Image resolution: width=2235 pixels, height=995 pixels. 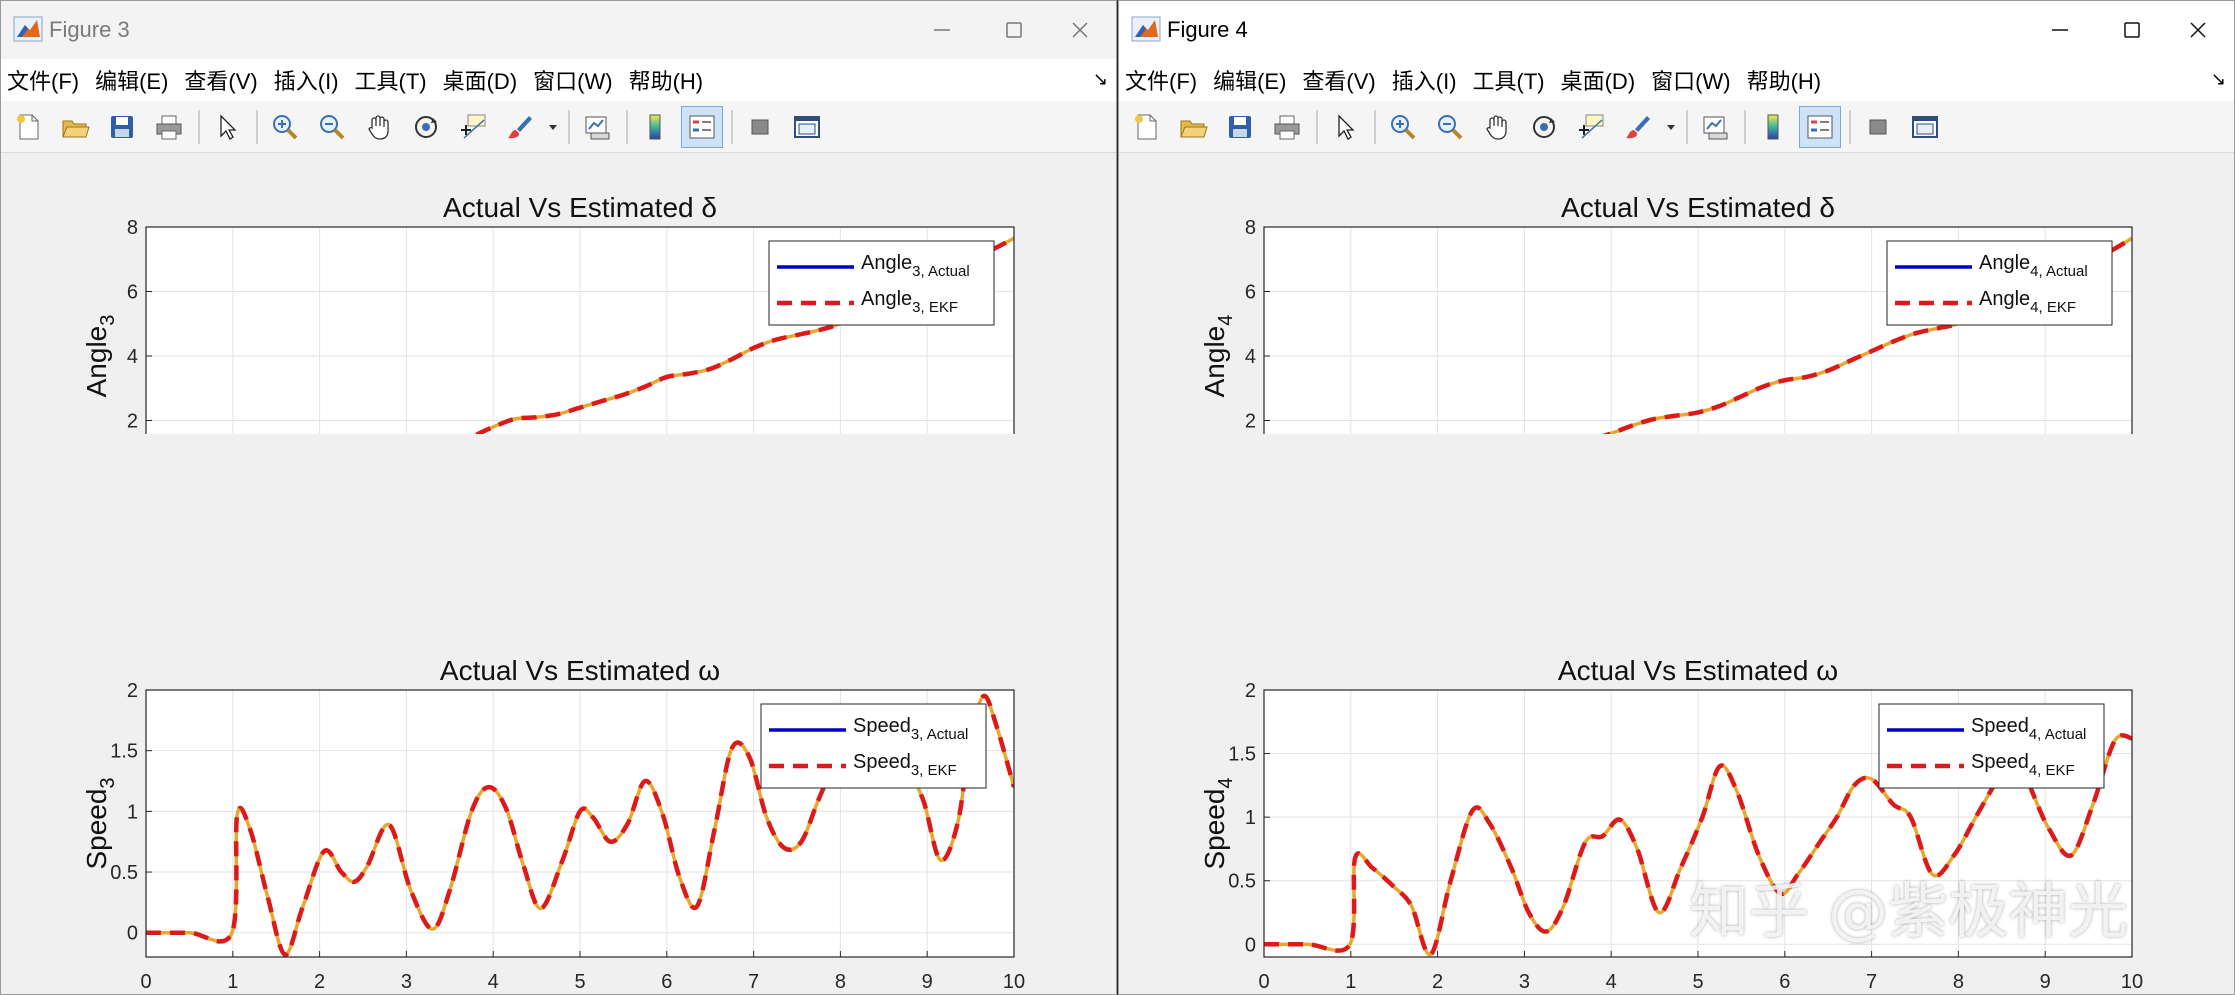 I want to click on close-icon, so click(x=2198, y=30).